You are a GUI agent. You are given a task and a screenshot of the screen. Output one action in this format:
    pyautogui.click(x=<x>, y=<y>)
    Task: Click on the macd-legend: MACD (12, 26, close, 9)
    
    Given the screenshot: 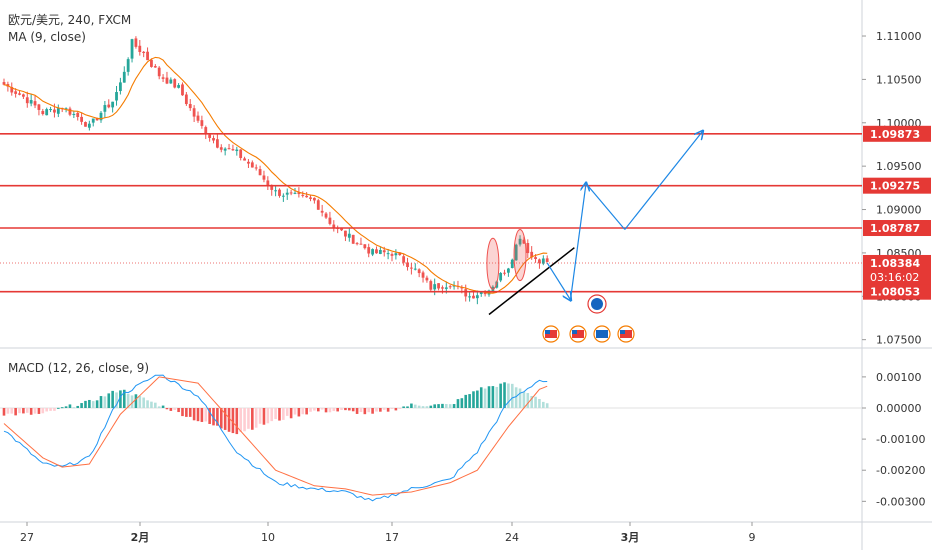 What is the action you would take?
    pyautogui.click(x=79, y=368)
    